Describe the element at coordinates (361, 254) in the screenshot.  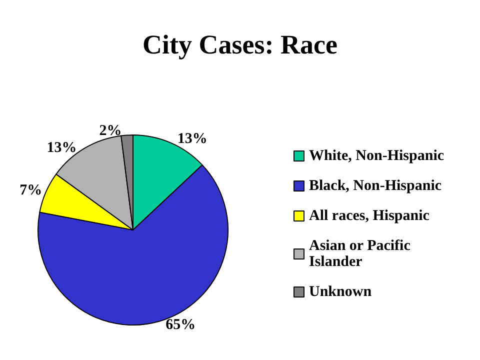
I see `legend-label: Asian or Pacific Islander` at that location.